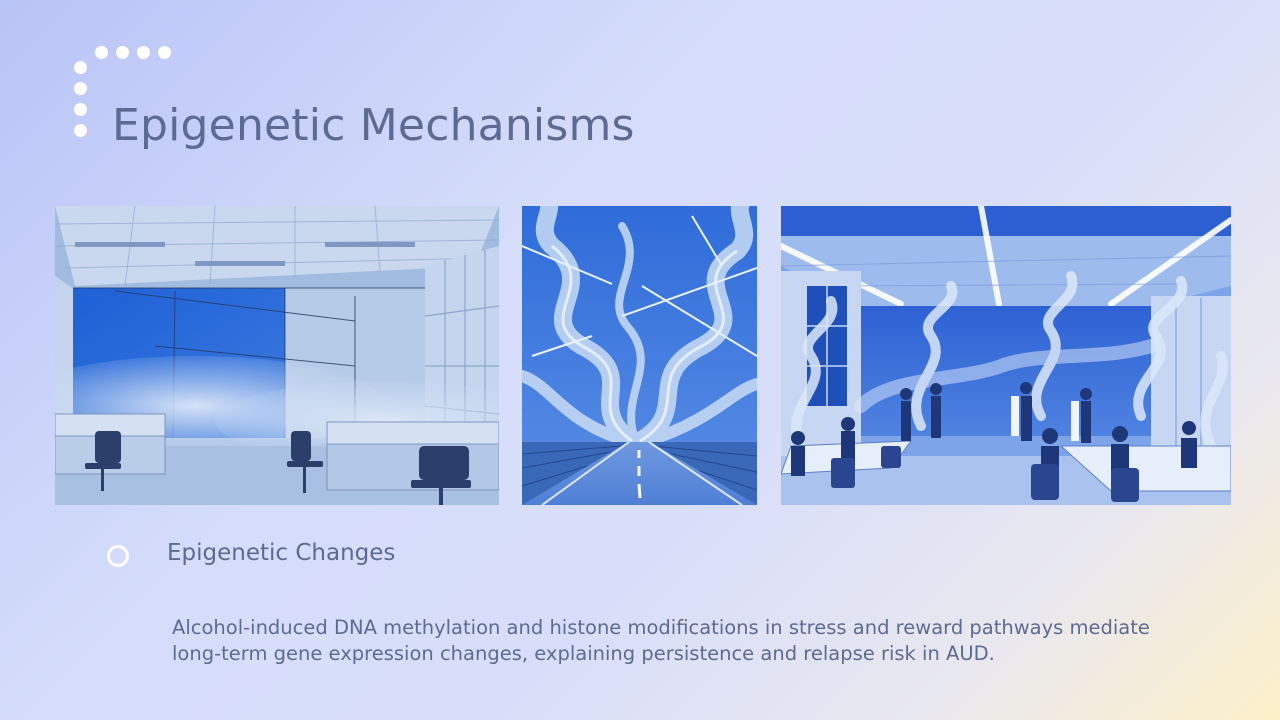 This screenshot has height=720, width=1280. I want to click on slide-title: Epigenetic Mechanisms, so click(373, 125).